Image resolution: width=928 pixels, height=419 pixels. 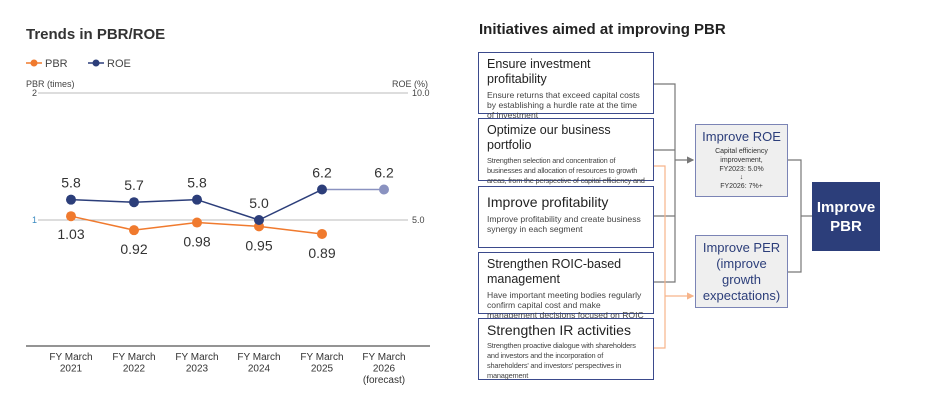 I want to click on orange-connector, so click(x=674, y=257).